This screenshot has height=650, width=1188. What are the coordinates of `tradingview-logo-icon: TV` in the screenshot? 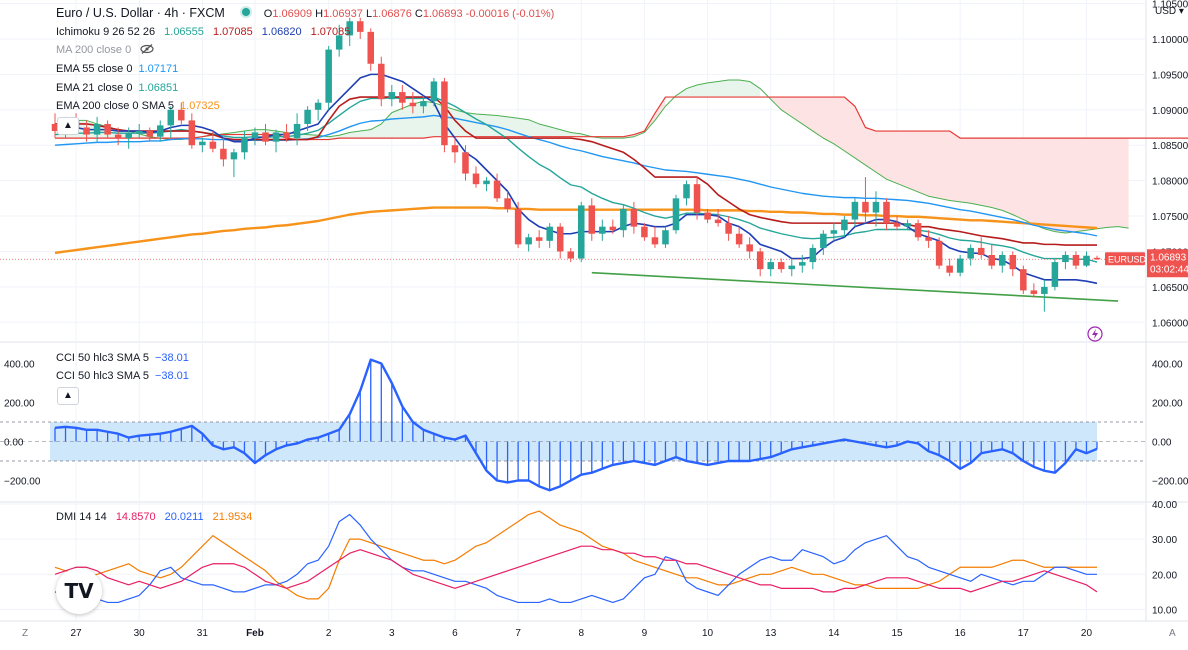 It's located at (79, 591).